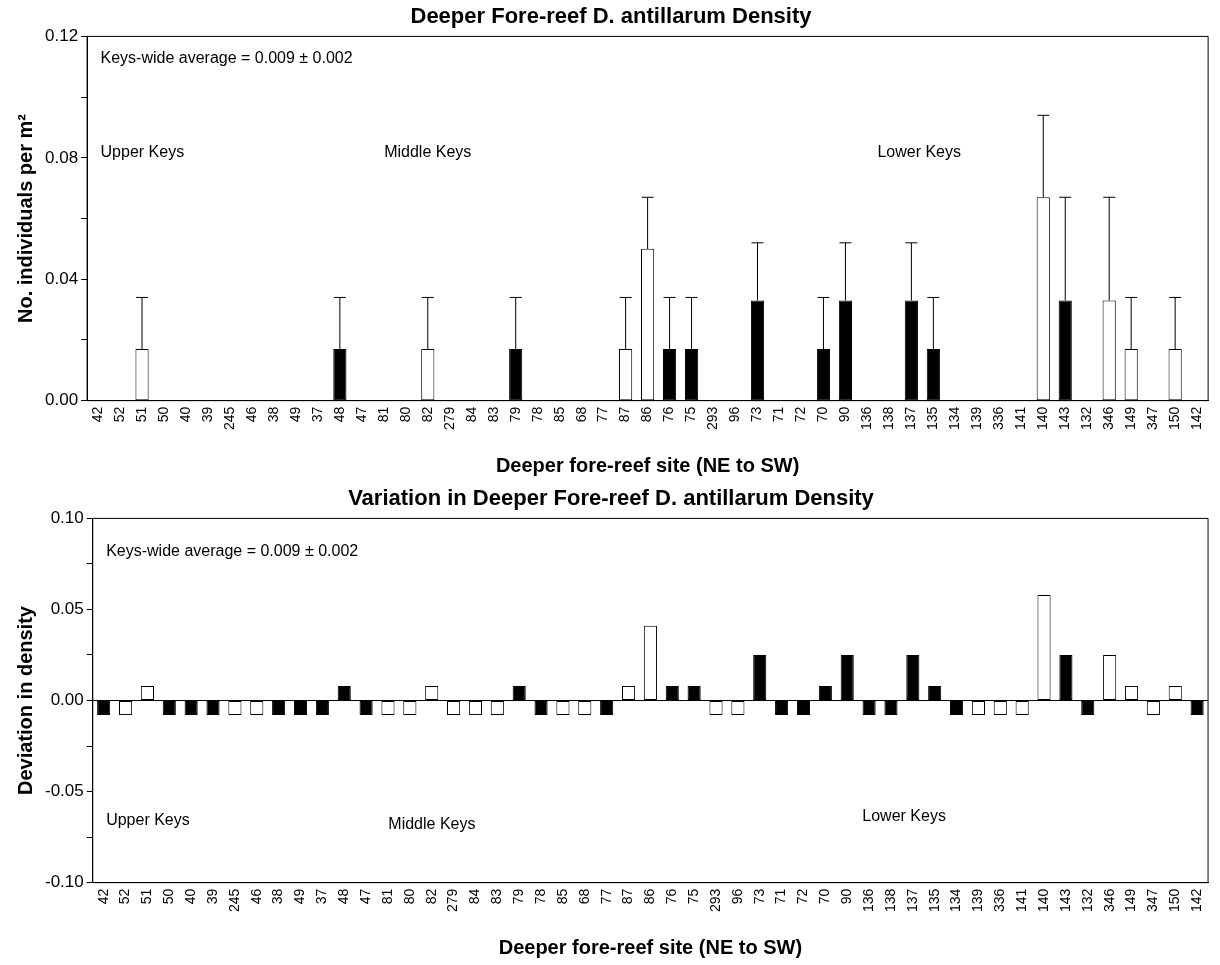  I want to click on x-tick-label: 49, so click(299, 896).